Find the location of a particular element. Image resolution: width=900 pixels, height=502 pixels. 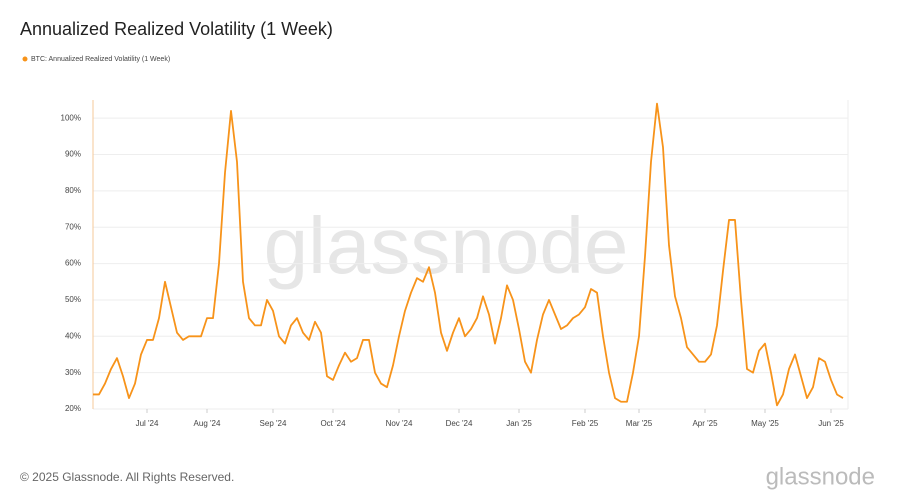

x-tick-label: Mar '25 is located at coordinates (639, 423).